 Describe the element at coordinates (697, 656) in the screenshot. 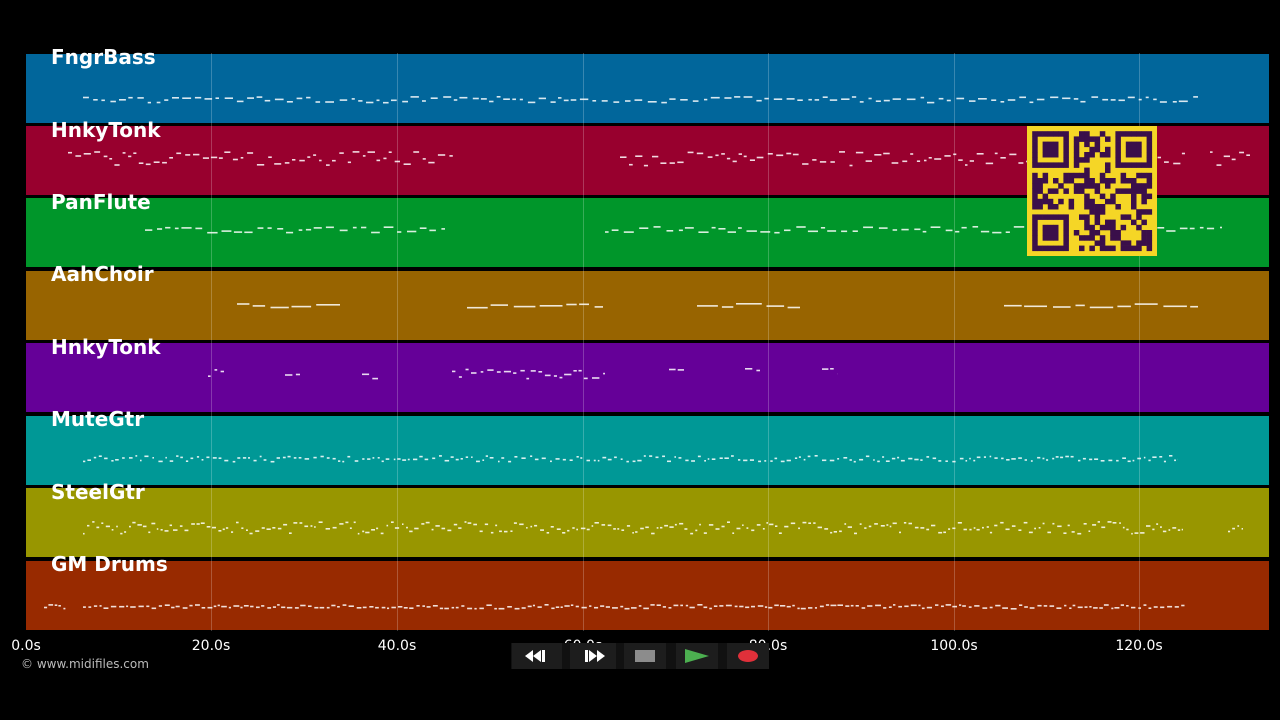

I see `play-button` at that location.